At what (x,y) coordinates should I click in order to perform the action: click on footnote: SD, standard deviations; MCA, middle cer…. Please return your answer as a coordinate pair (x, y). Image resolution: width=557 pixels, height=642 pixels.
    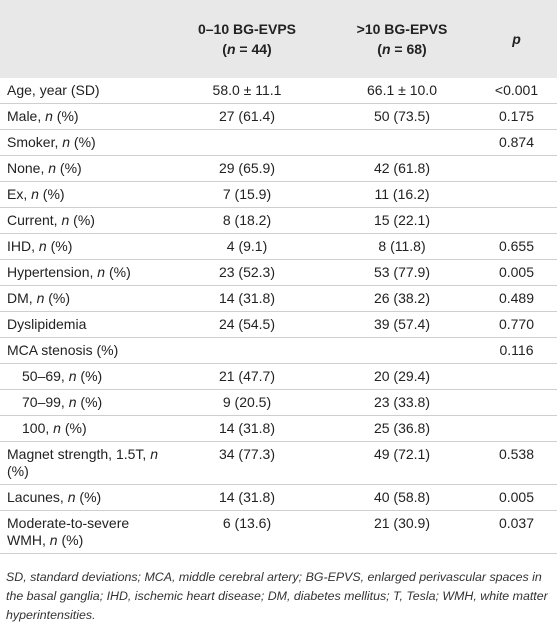
    Looking at the image, I should click on (277, 596).